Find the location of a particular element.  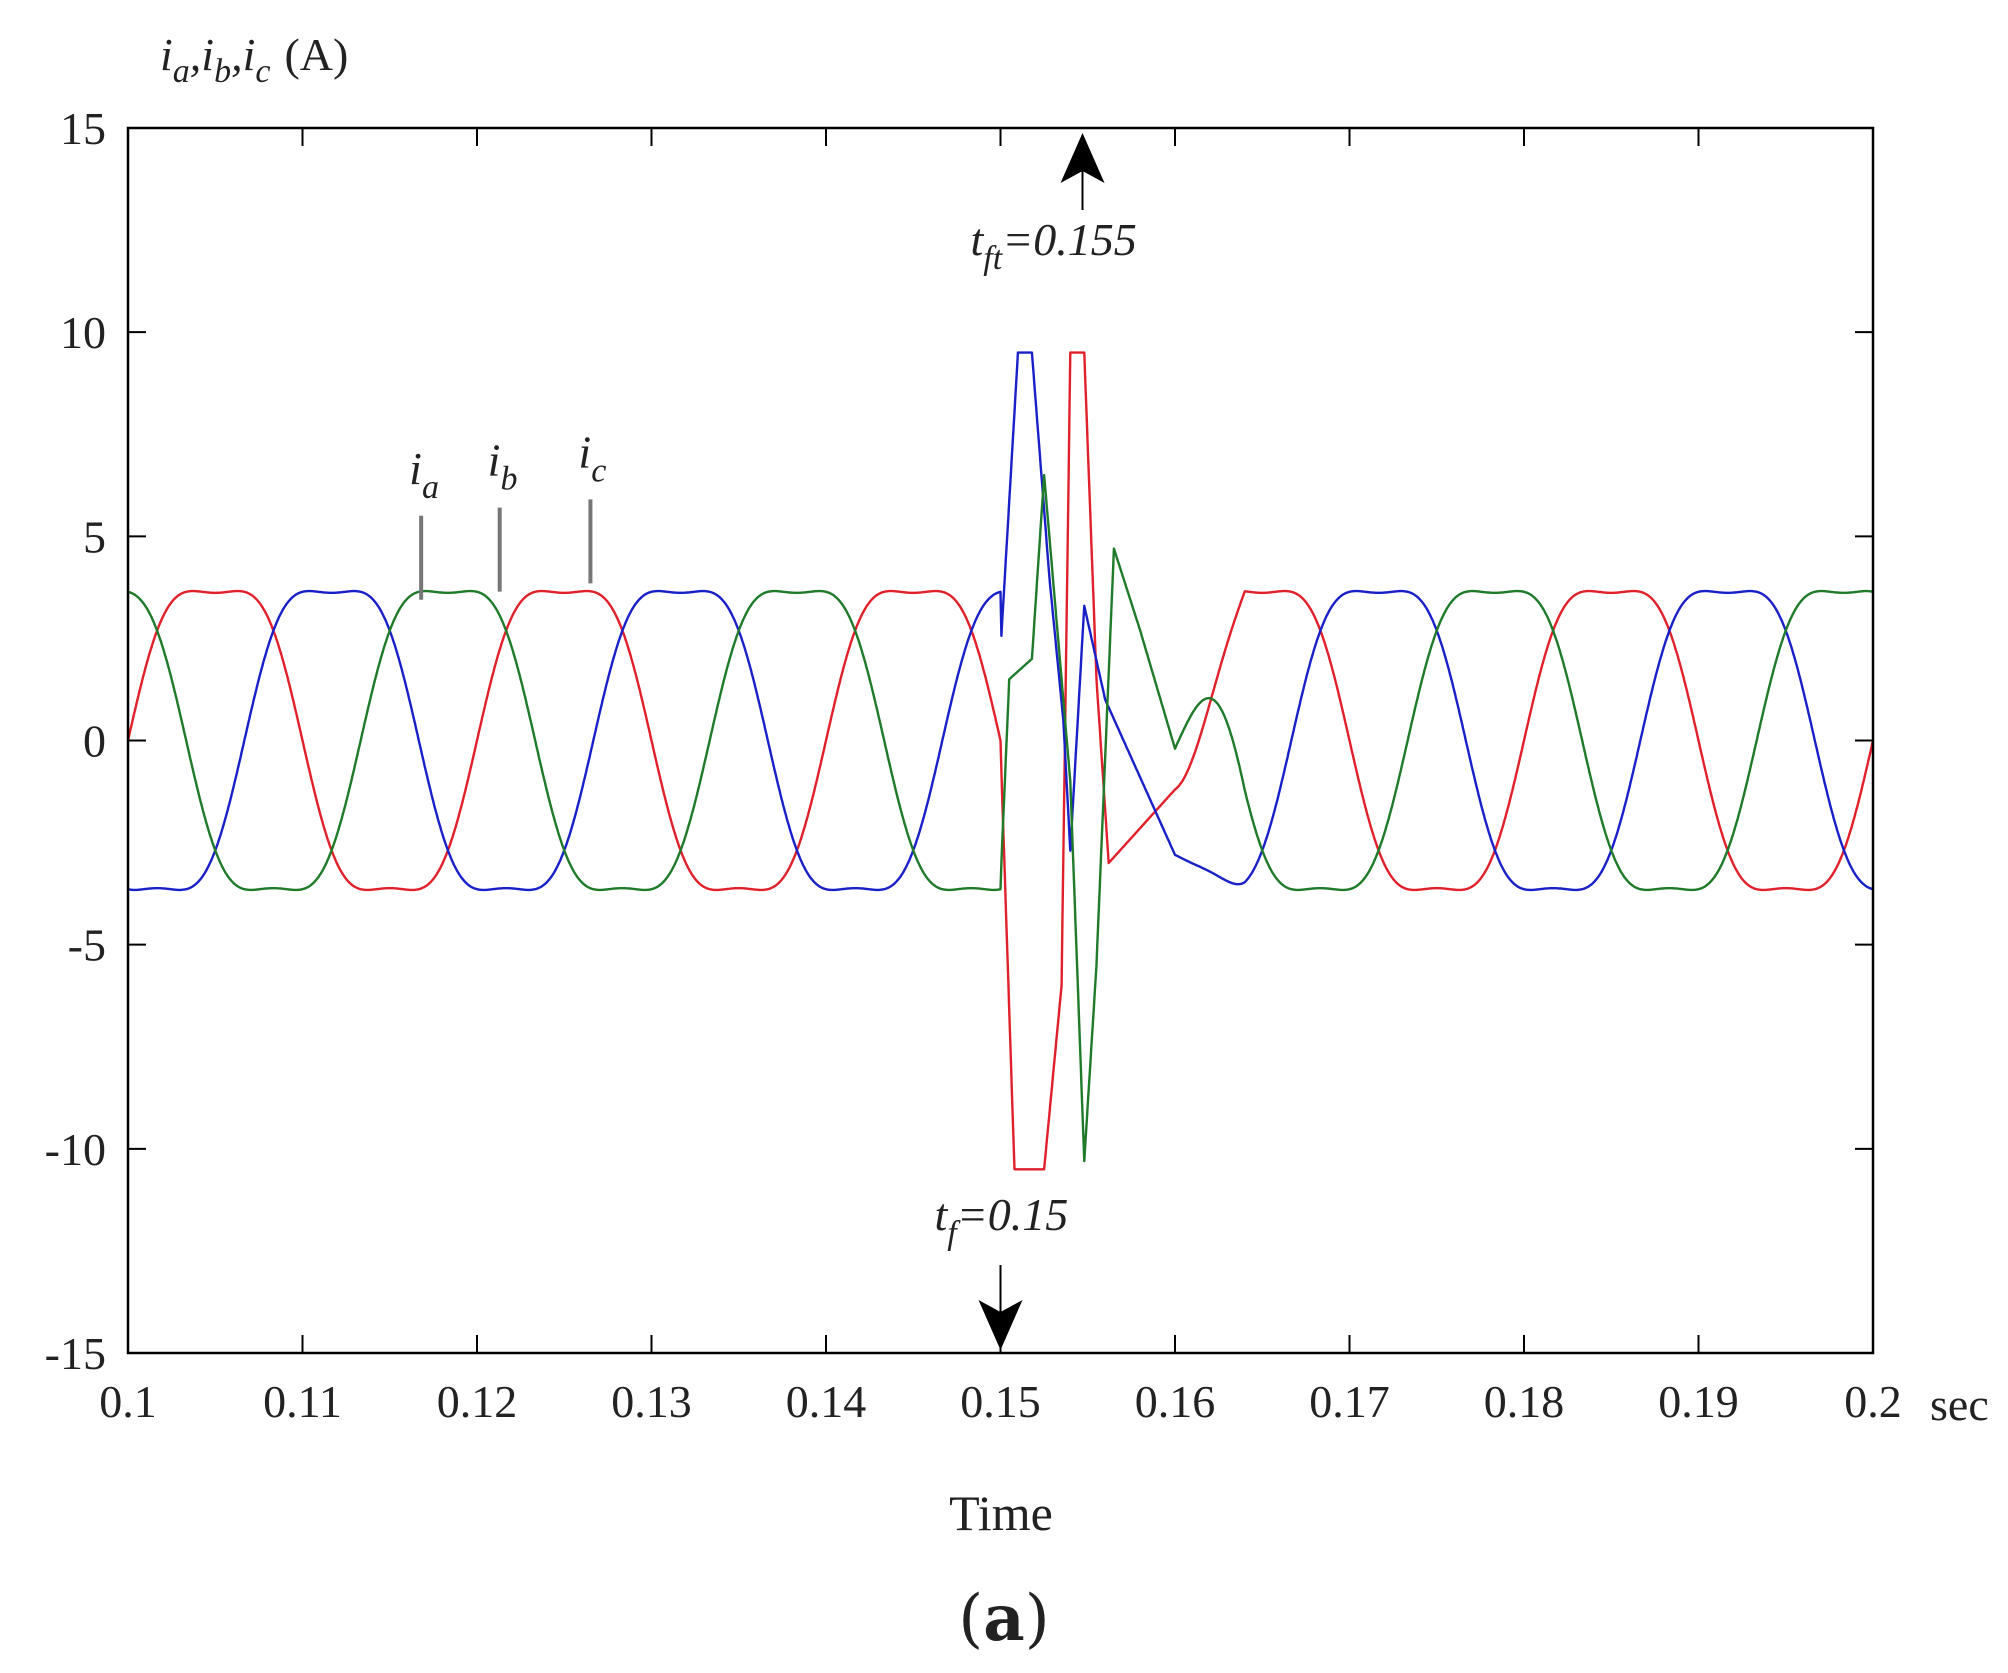

ylabel-part: b is located at coordinates (222, 71).